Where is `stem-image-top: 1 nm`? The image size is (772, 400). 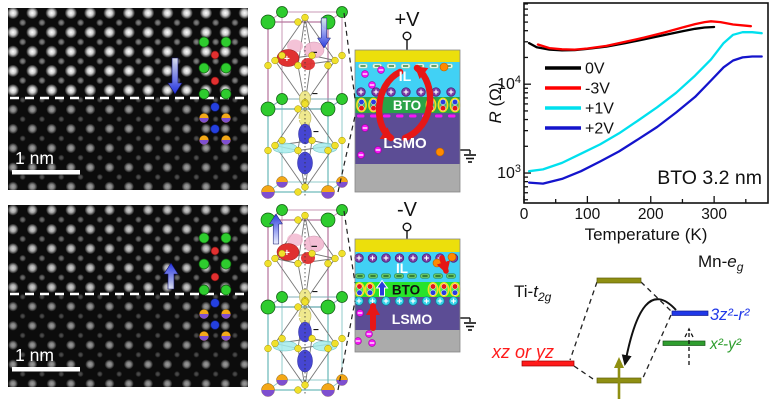
stem-image-top: 1 nm is located at coordinates (128, 99).